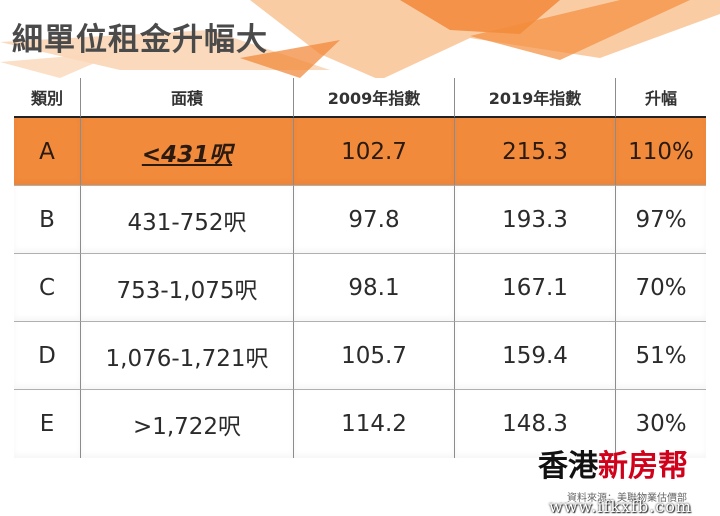  What do you see at coordinates (186, 356) in the screenshot?
I see `row-d-area: 1,076-1,721呎` at bounding box center [186, 356].